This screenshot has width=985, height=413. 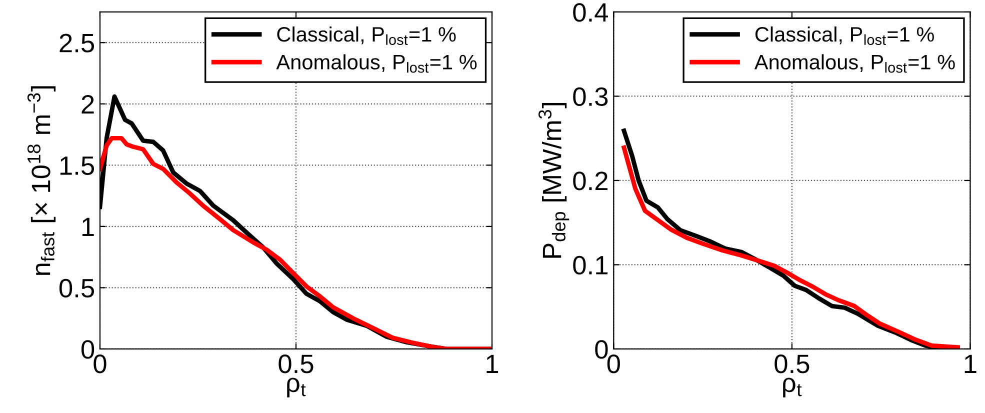 What do you see at coordinates (554, 180) in the screenshot?
I see `y-axis-title: P$_{dep}$ [MW/m$^{3}$]` at bounding box center [554, 180].